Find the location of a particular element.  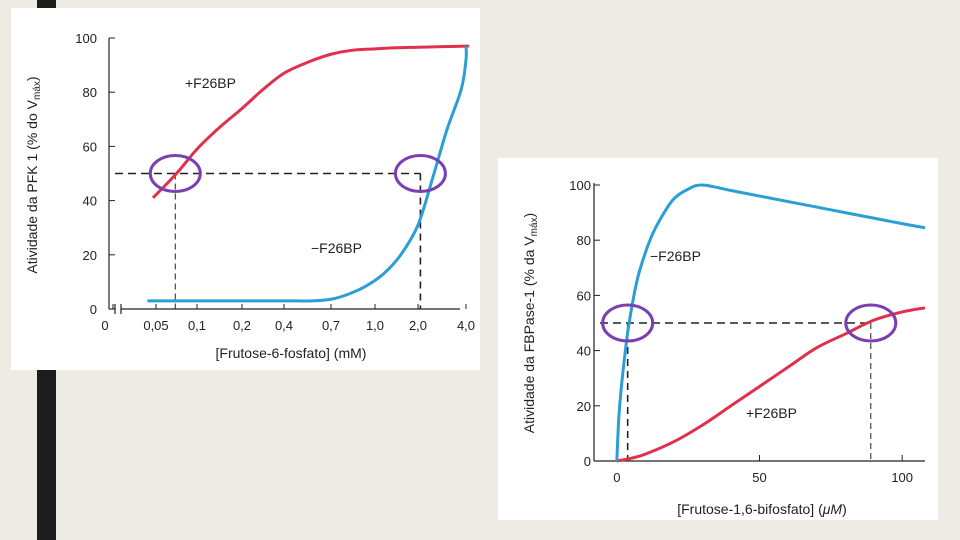

fbpase1-y-axis-title: Atividade da FBPase-1 (% da Vmáx) is located at coordinates (530, 323).